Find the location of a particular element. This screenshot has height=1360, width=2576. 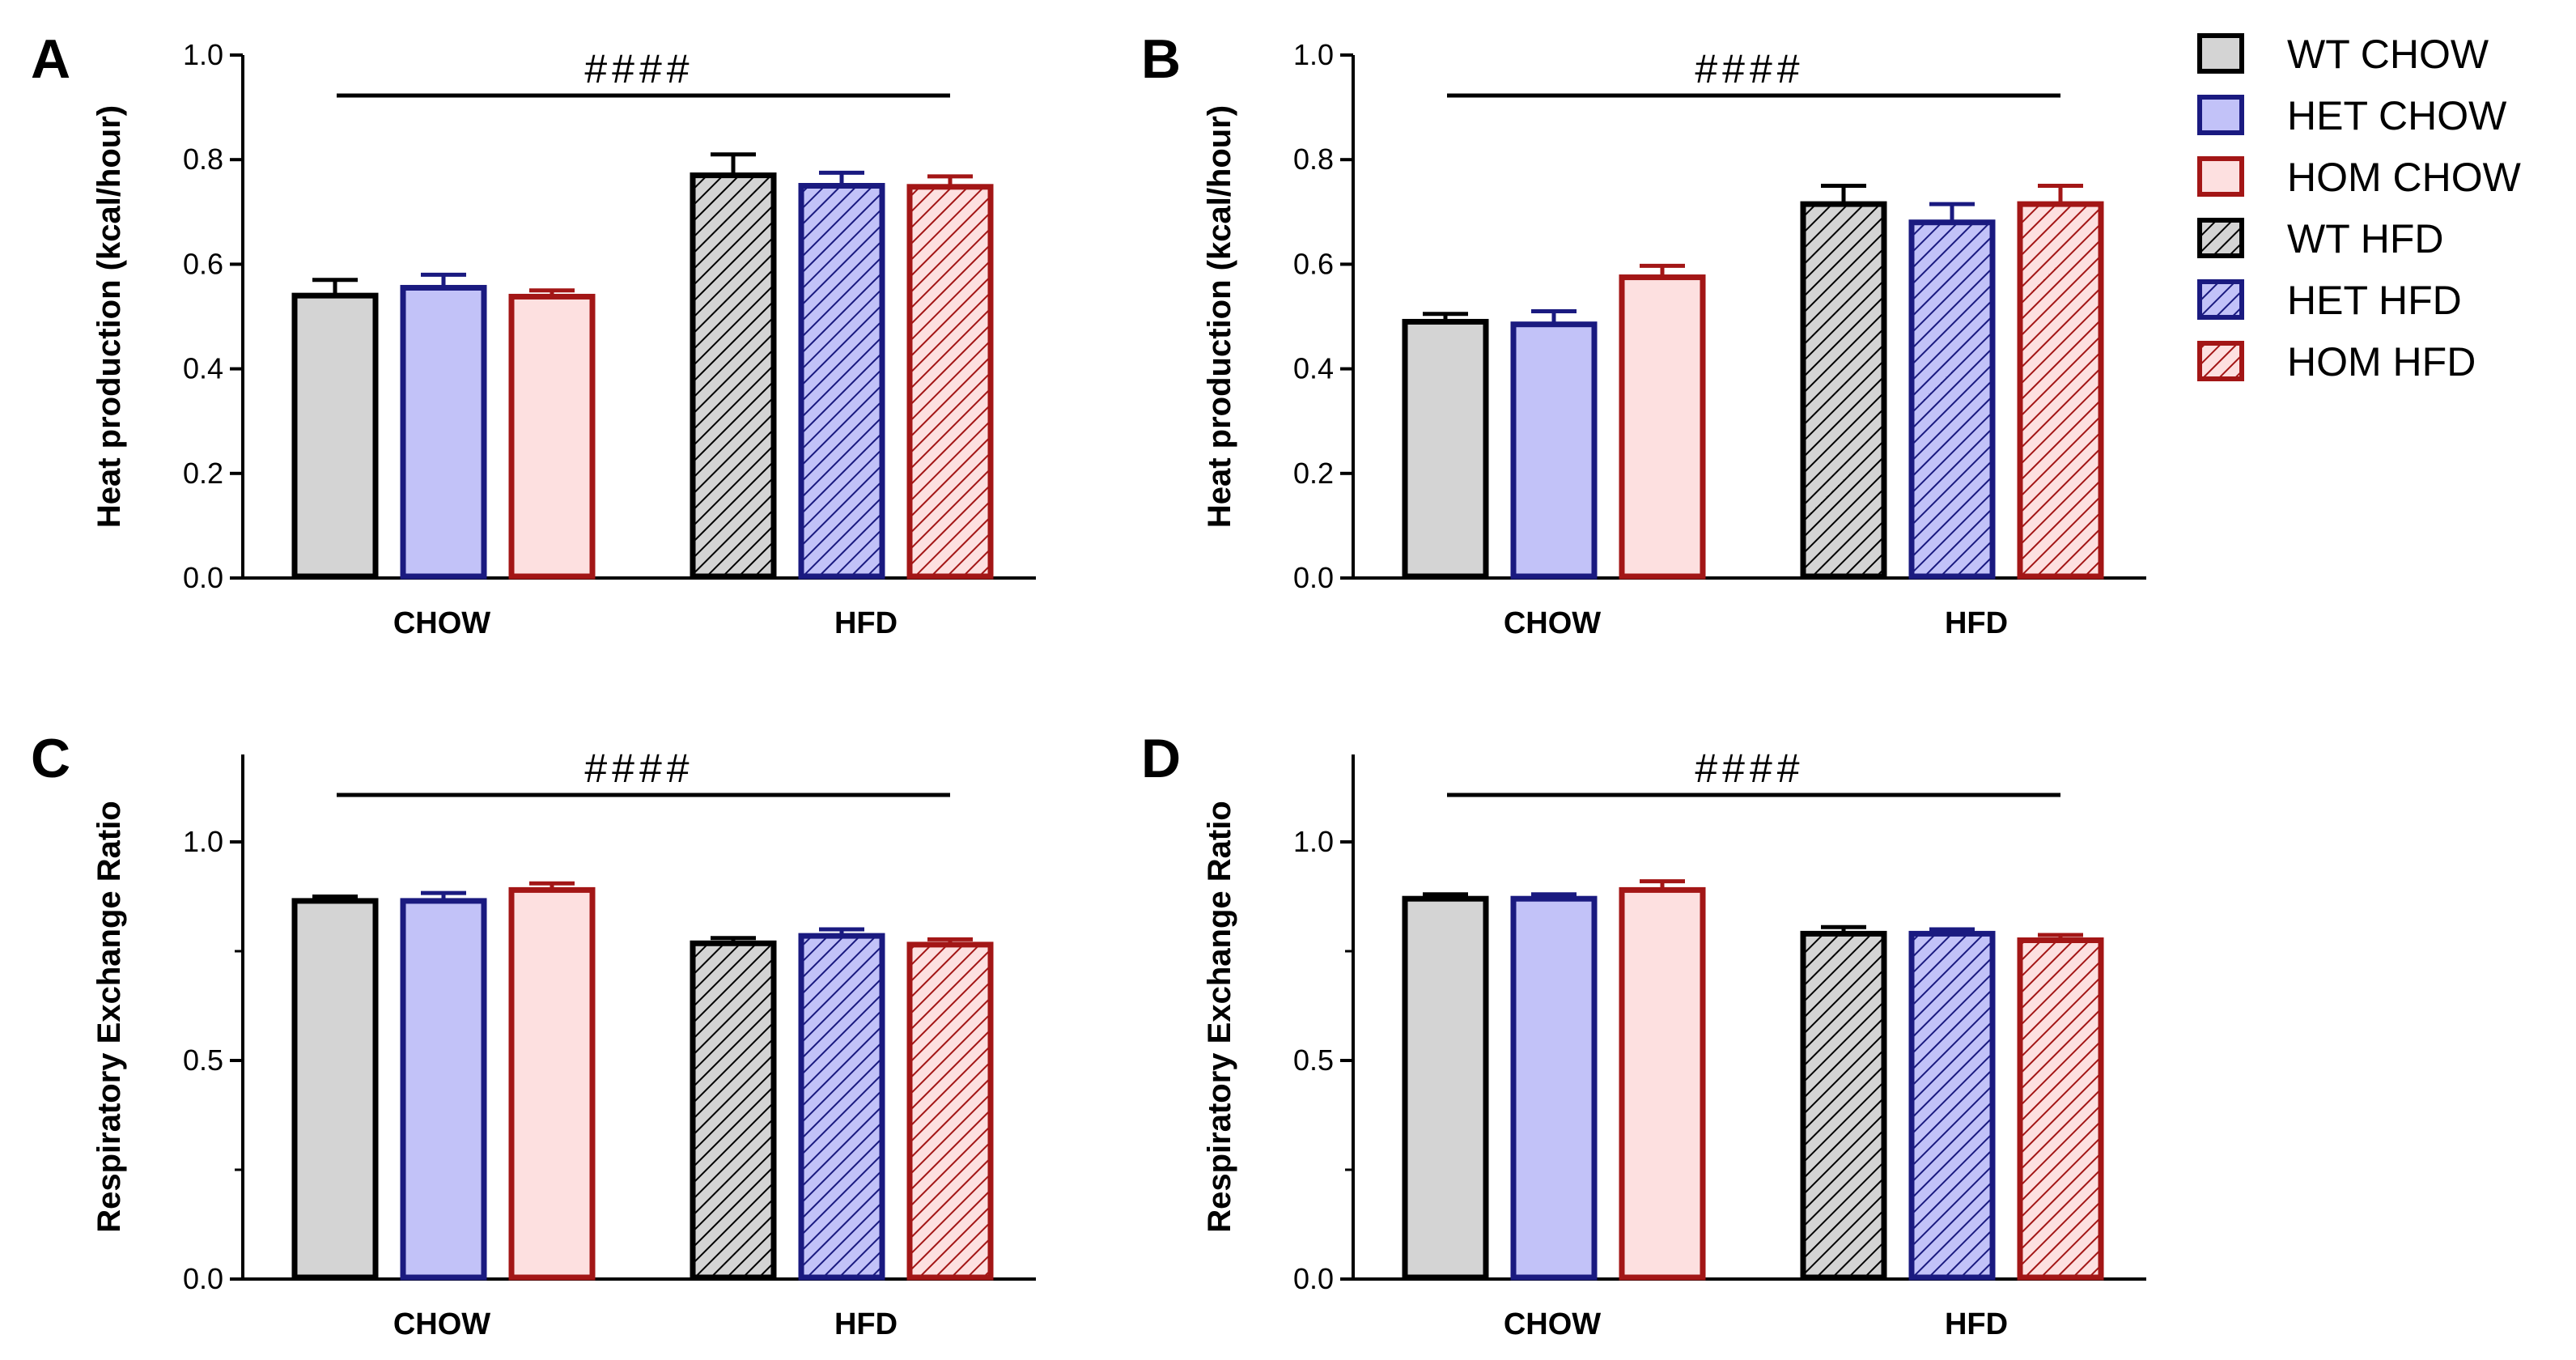

legend-item: HOM CHOW is located at coordinates (2359, 178).